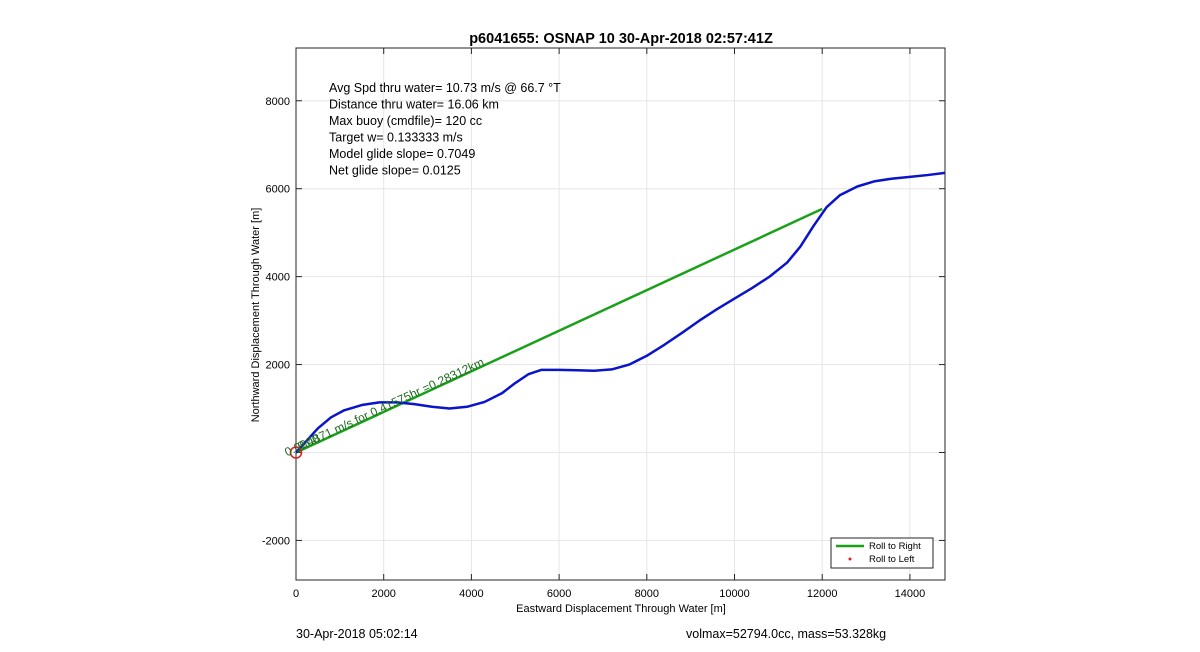 This screenshot has width=1200, height=652. Describe the element at coordinates (559, 594) in the screenshot. I see `x-tick-label: 6000` at that location.